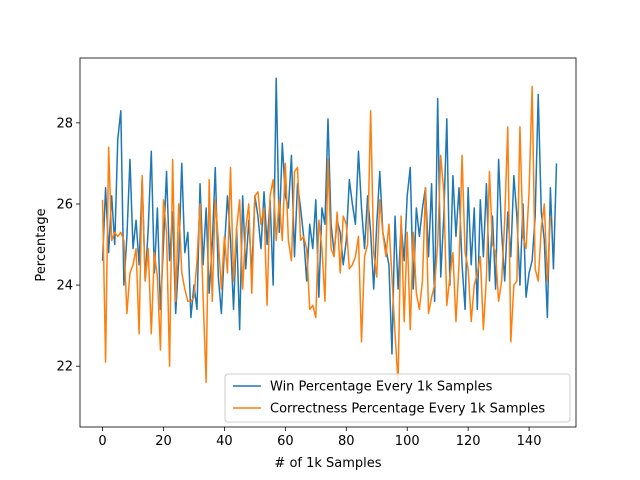 This screenshot has width=640, height=480. I want to click on x-tick-label: 0, so click(102, 441).